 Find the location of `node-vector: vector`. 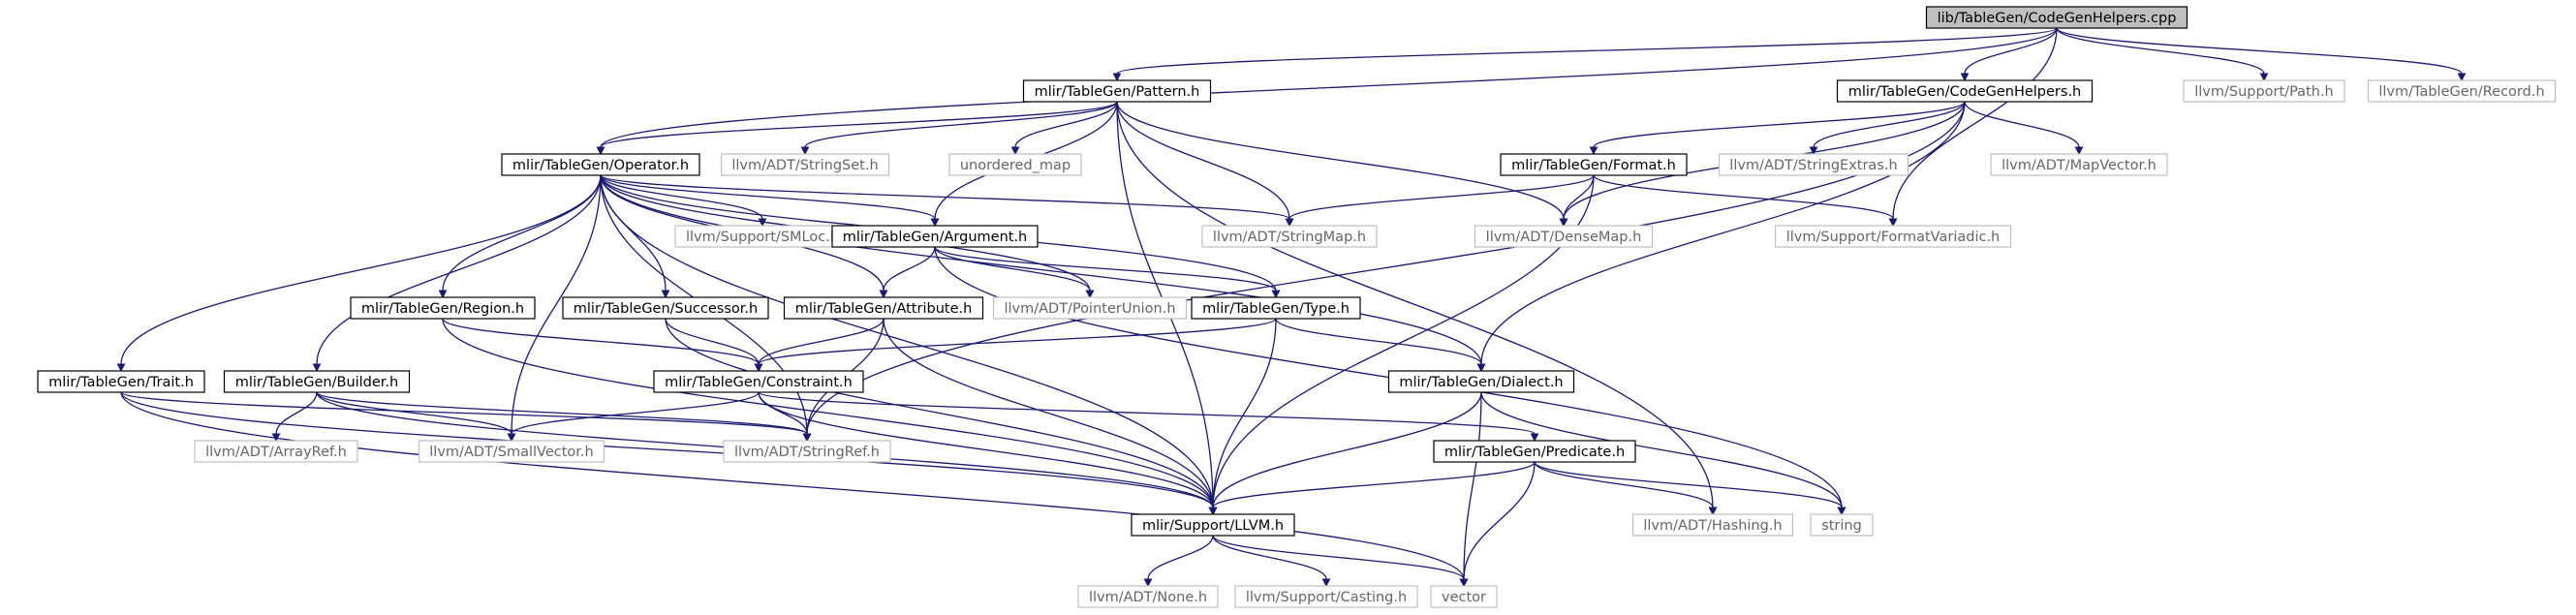

node-vector: vector is located at coordinates (1464, 596).